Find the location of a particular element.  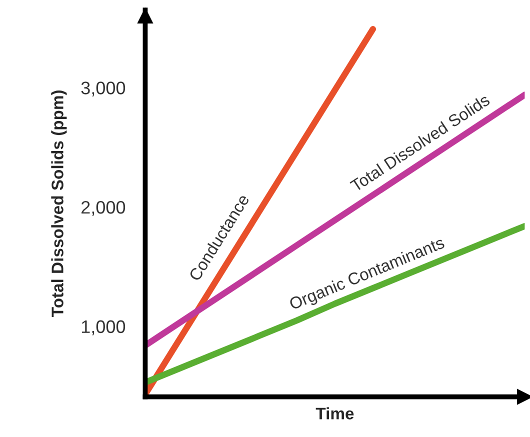

y-tick-label: 1,000 is located at coordinates (104, 328).